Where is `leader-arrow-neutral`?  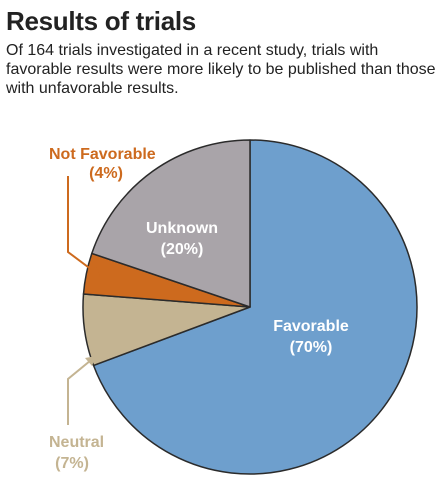
leader-arrow-neutral is located at coordinates (90, 361).